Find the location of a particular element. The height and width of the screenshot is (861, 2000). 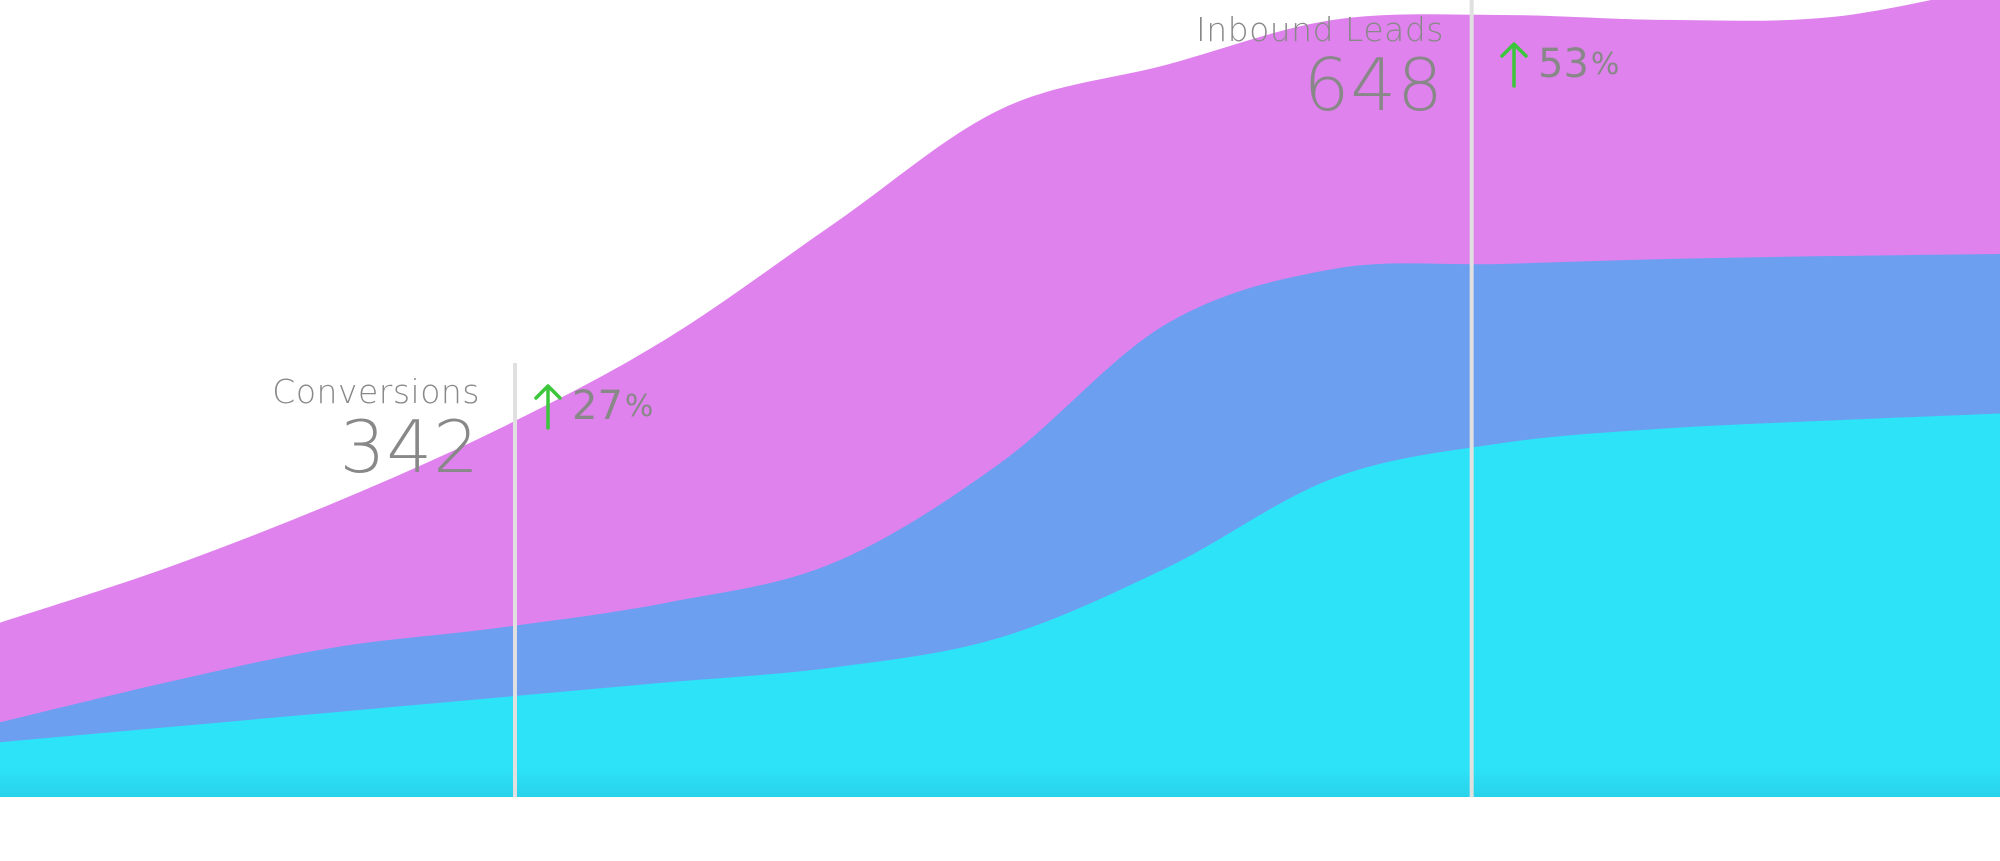

conversions-callout: Conversions 342 is located at coordinates (376, 427).